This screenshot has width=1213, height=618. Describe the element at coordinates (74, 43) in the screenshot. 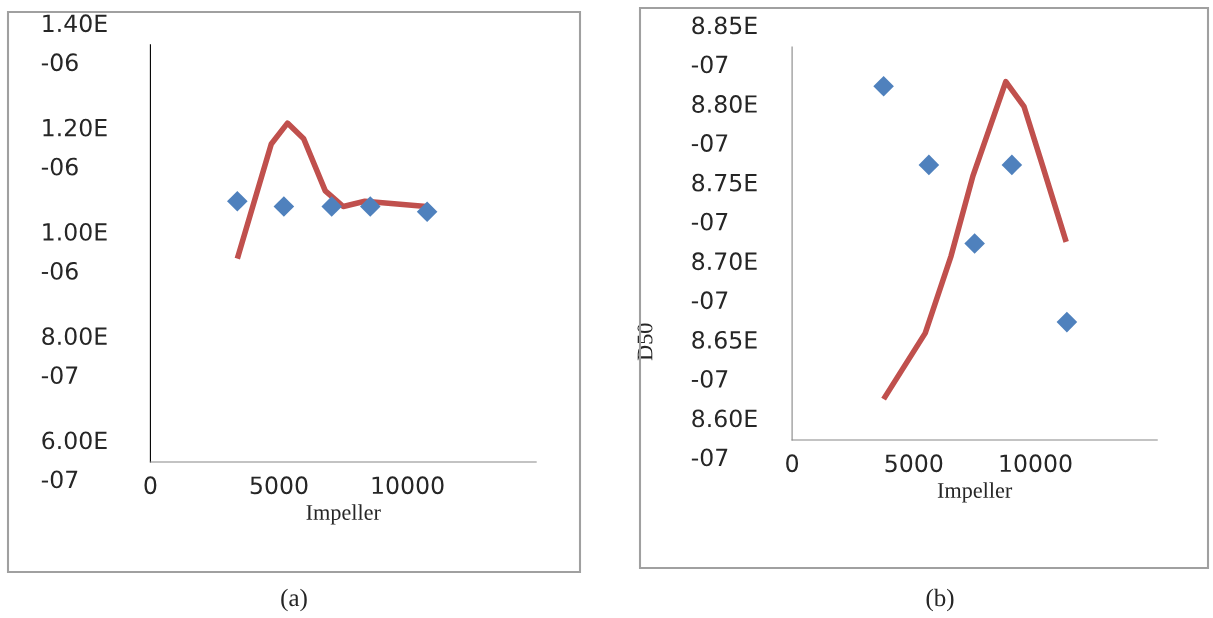

I see `y-tick-label: 1.40E-06` at that location.